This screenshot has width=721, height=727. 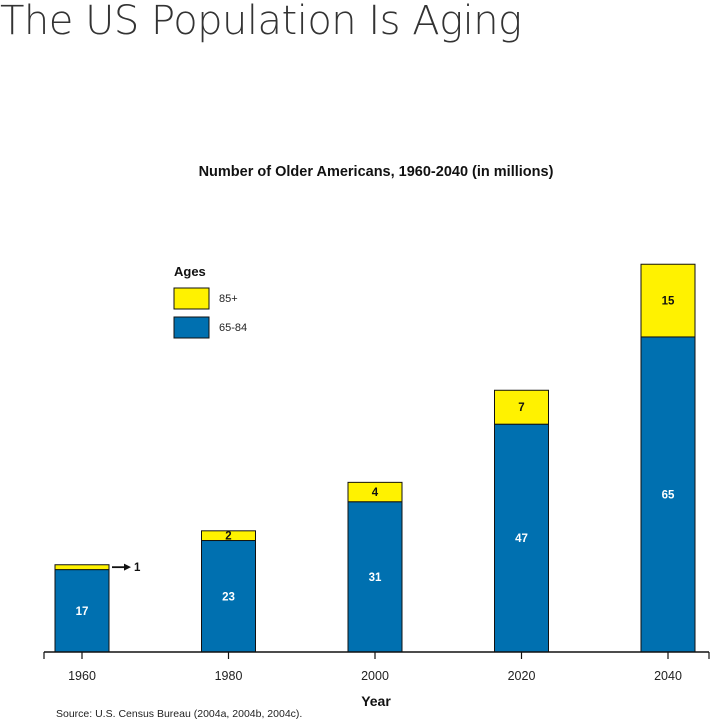 I want to click on data-label-65-84-2040: 65, so click(x=668, y=495).